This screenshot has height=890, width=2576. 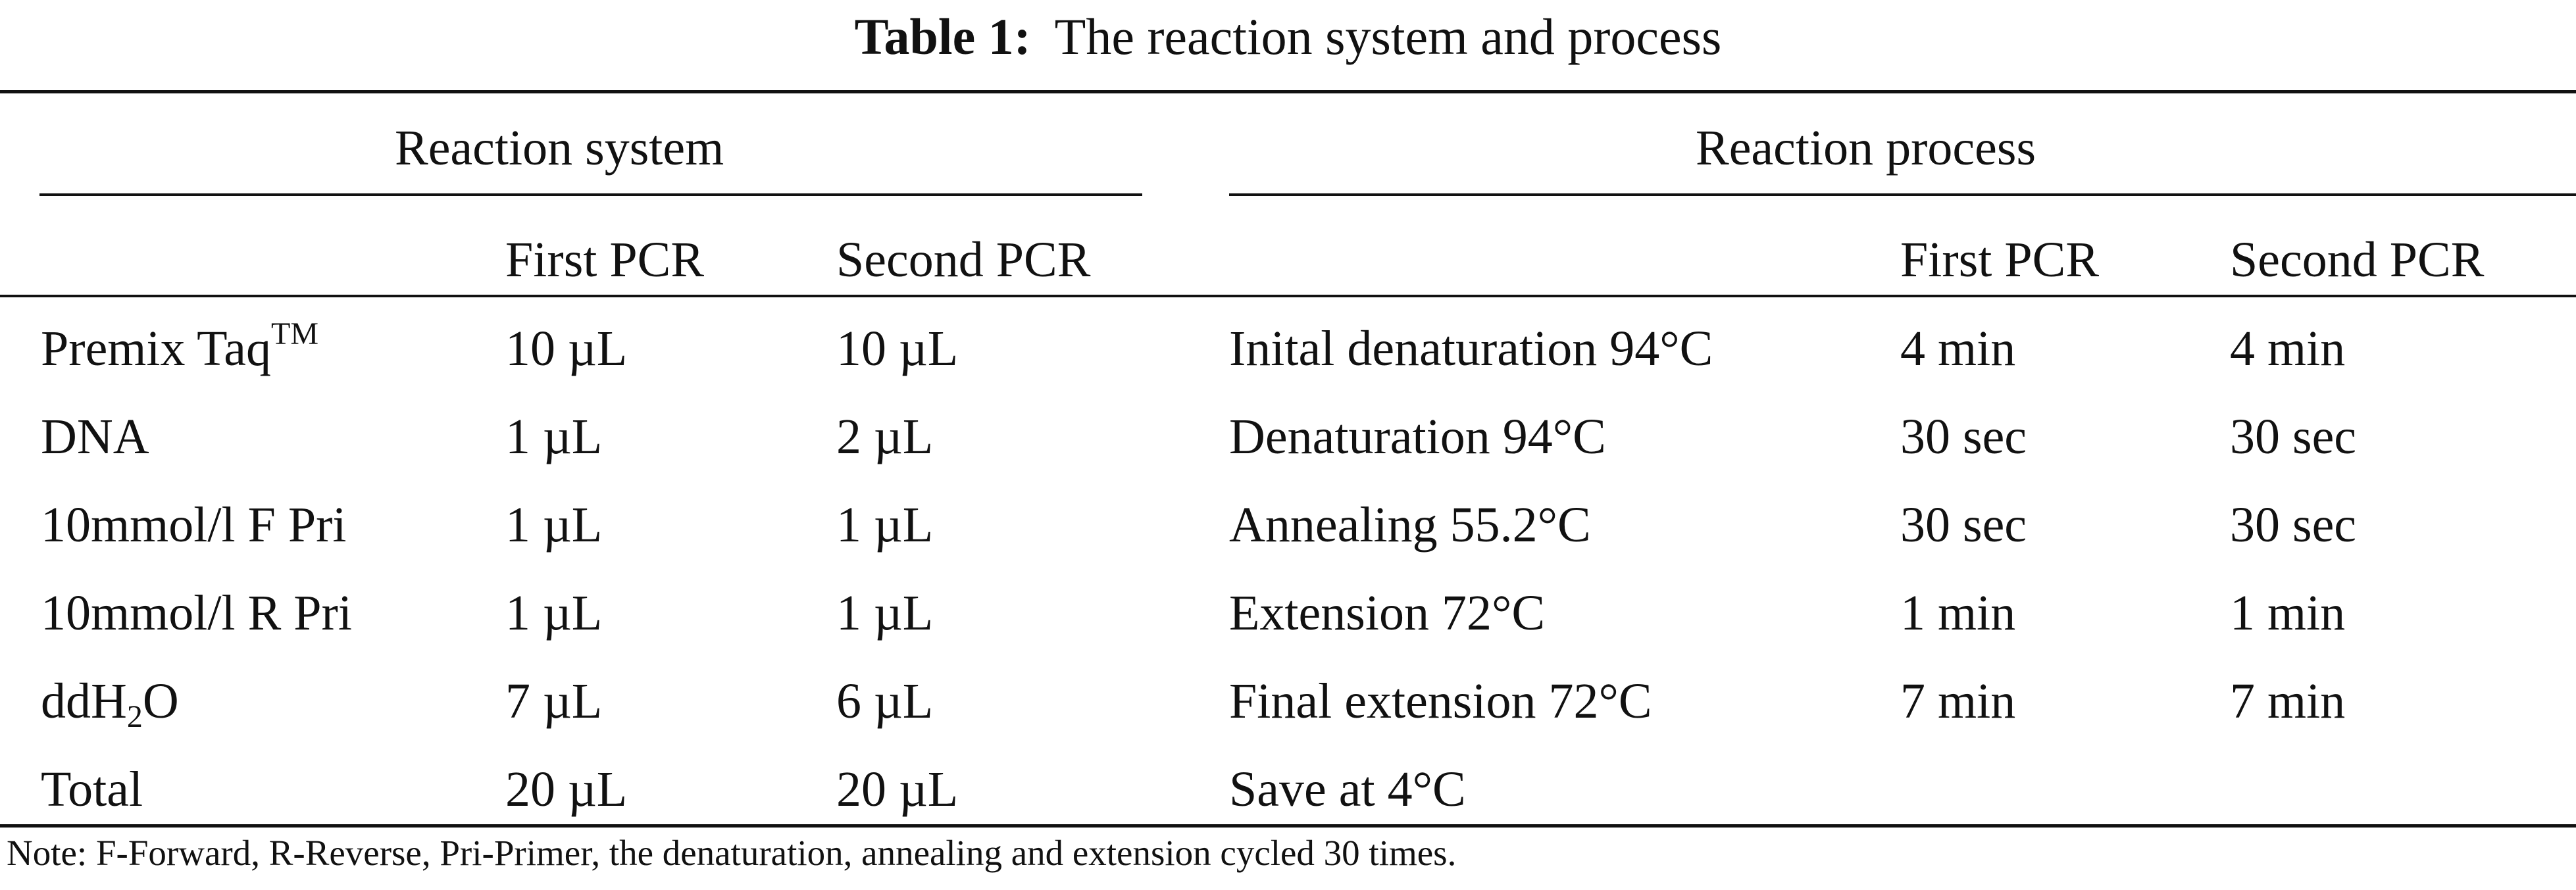 I want to click on system-group-rule, so click(x=590, y=194).